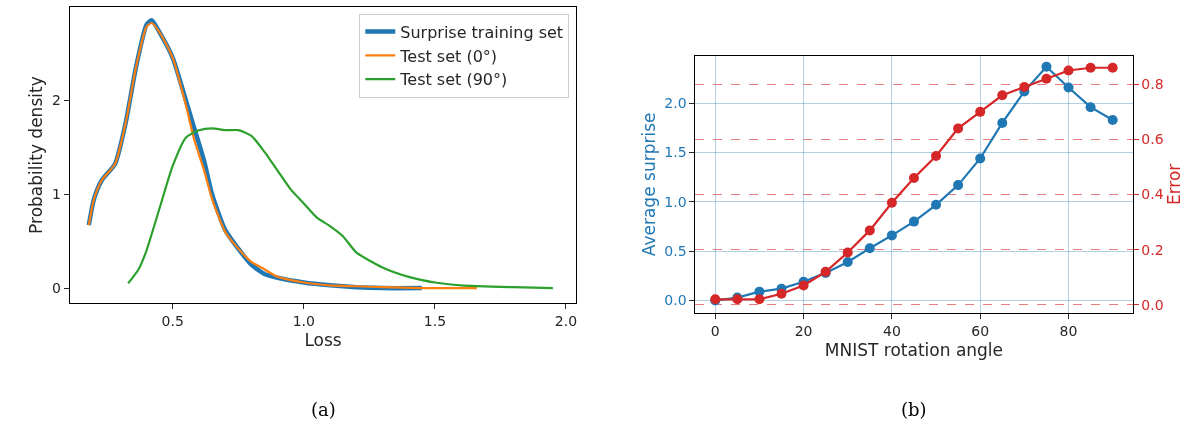 The width and height of the screenshot is (1201, 440). Describe the element at coordinates (435, 320) in the screenshot. I see `x-tick-label: 1.5` at that location.